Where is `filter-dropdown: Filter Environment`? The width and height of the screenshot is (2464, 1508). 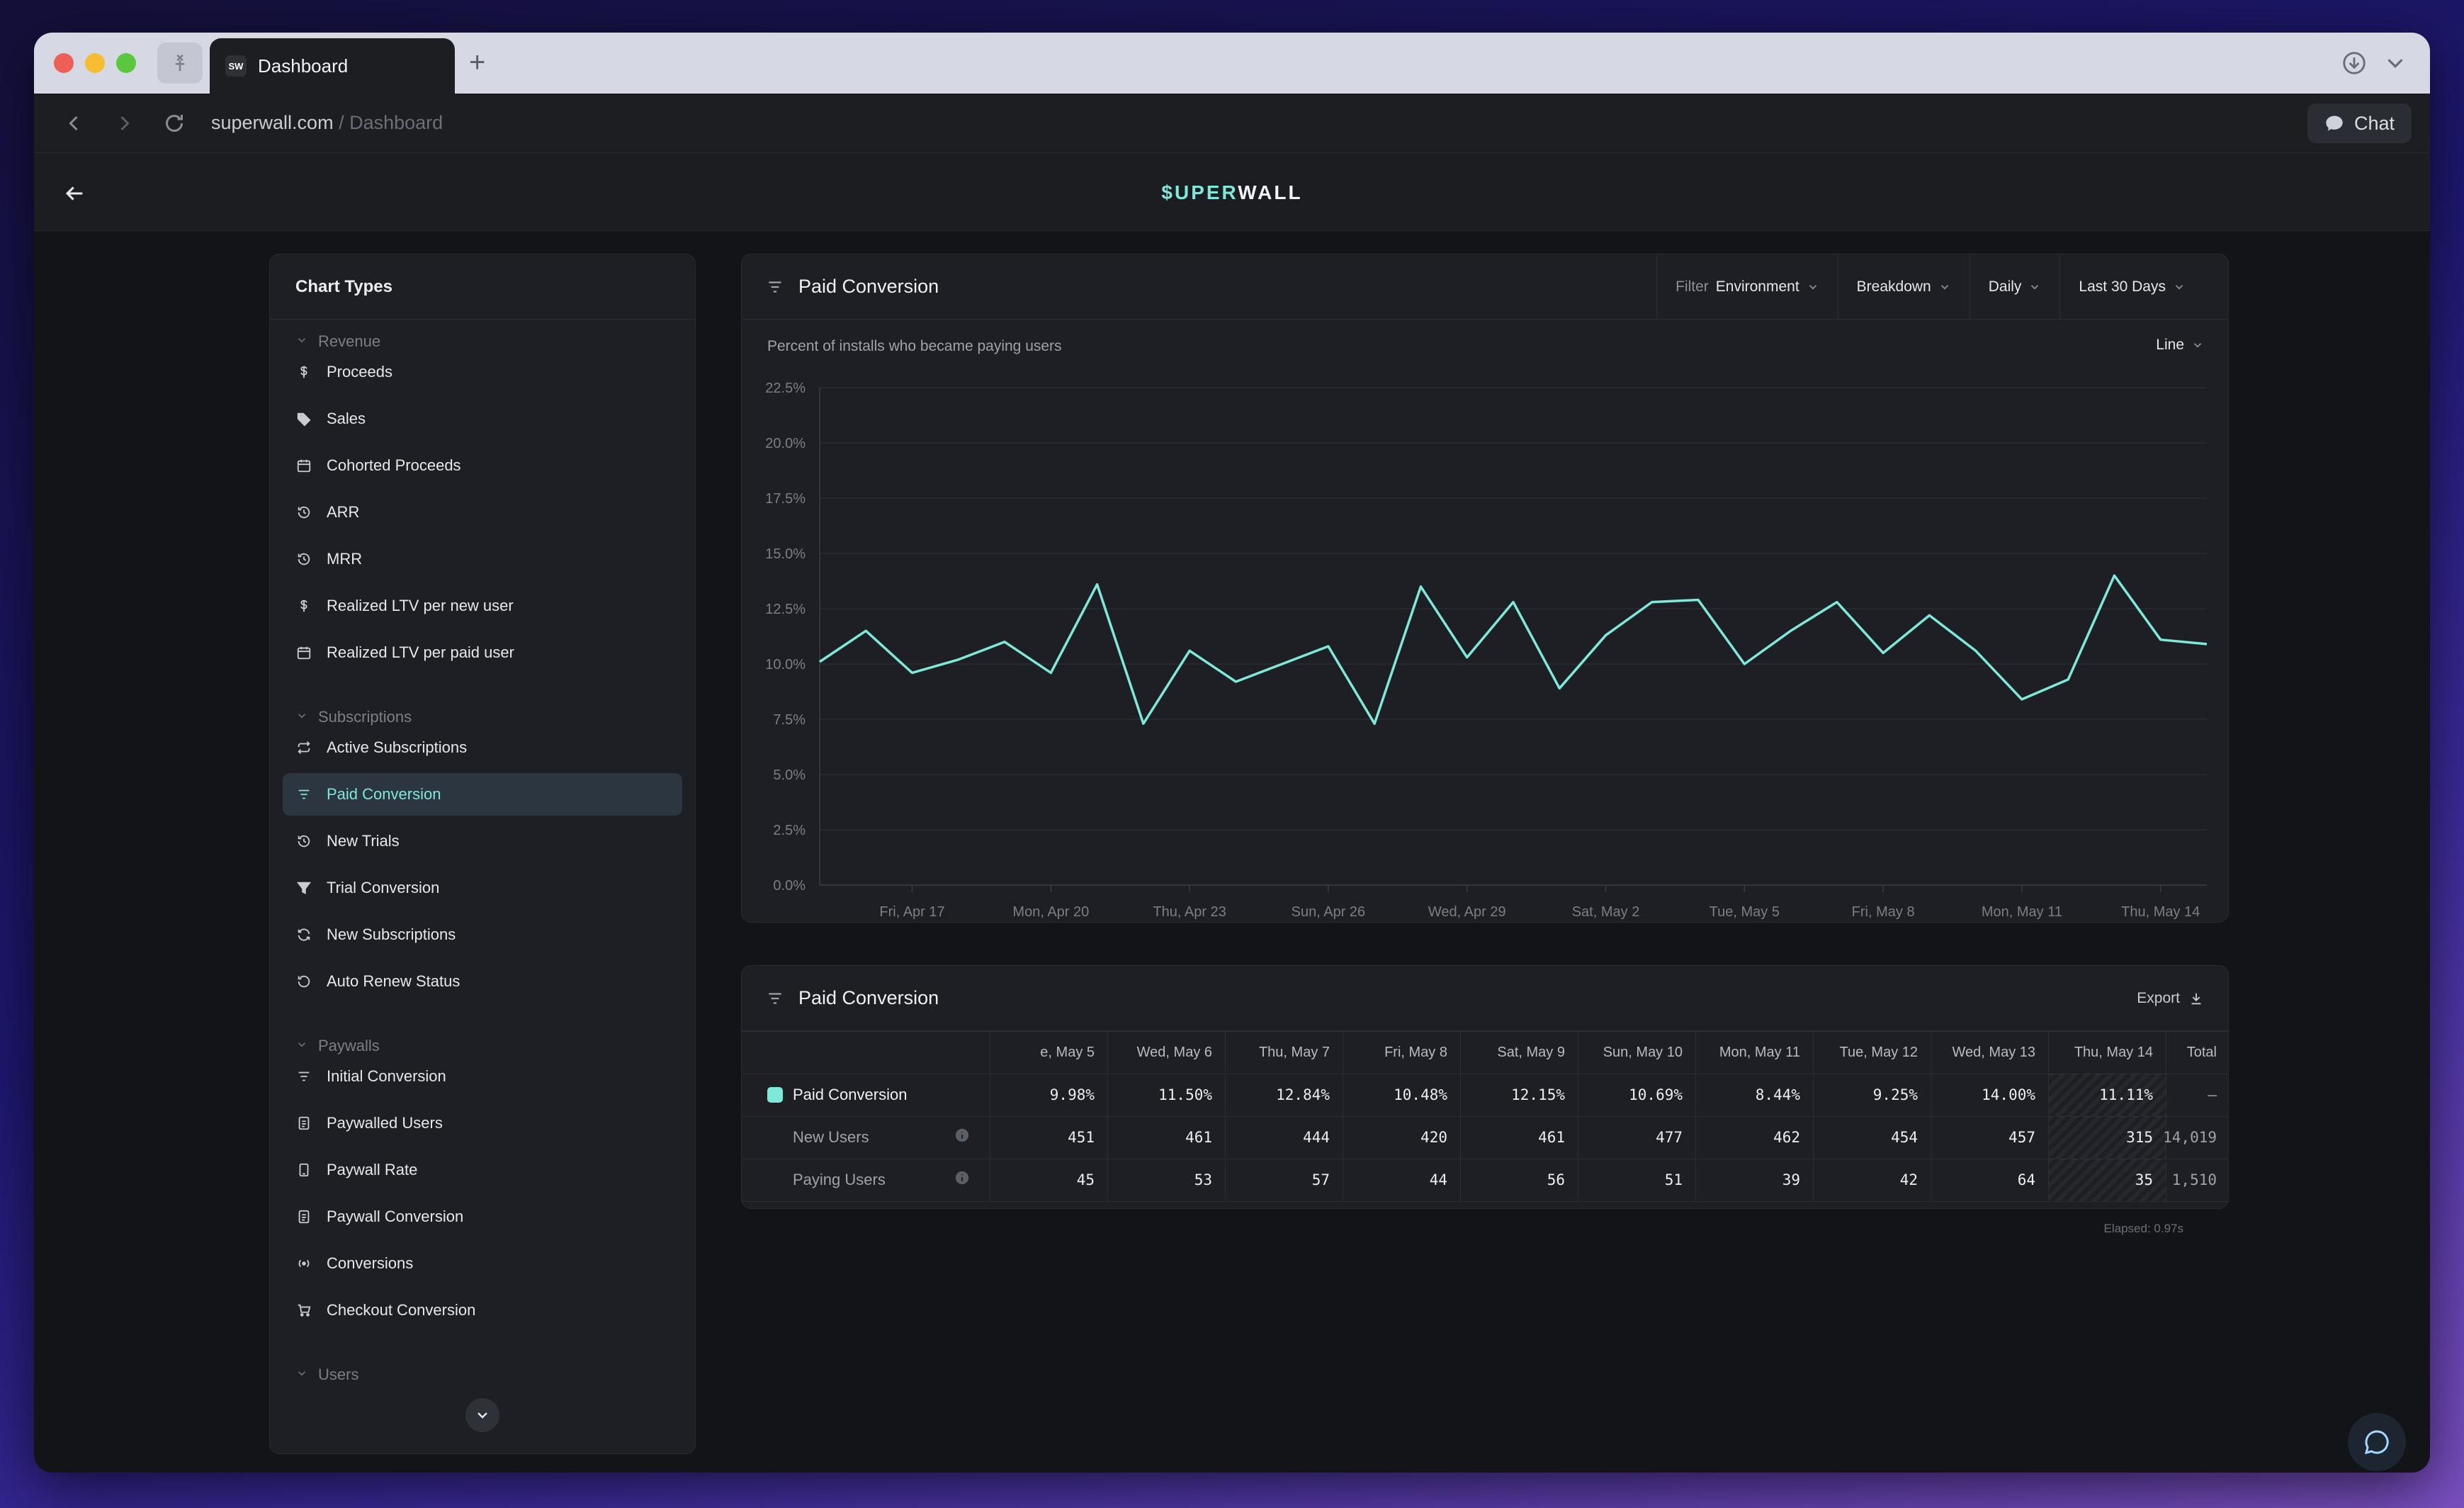
filter-dropdown: Filter Environment is located at coordinates (1747, 286).